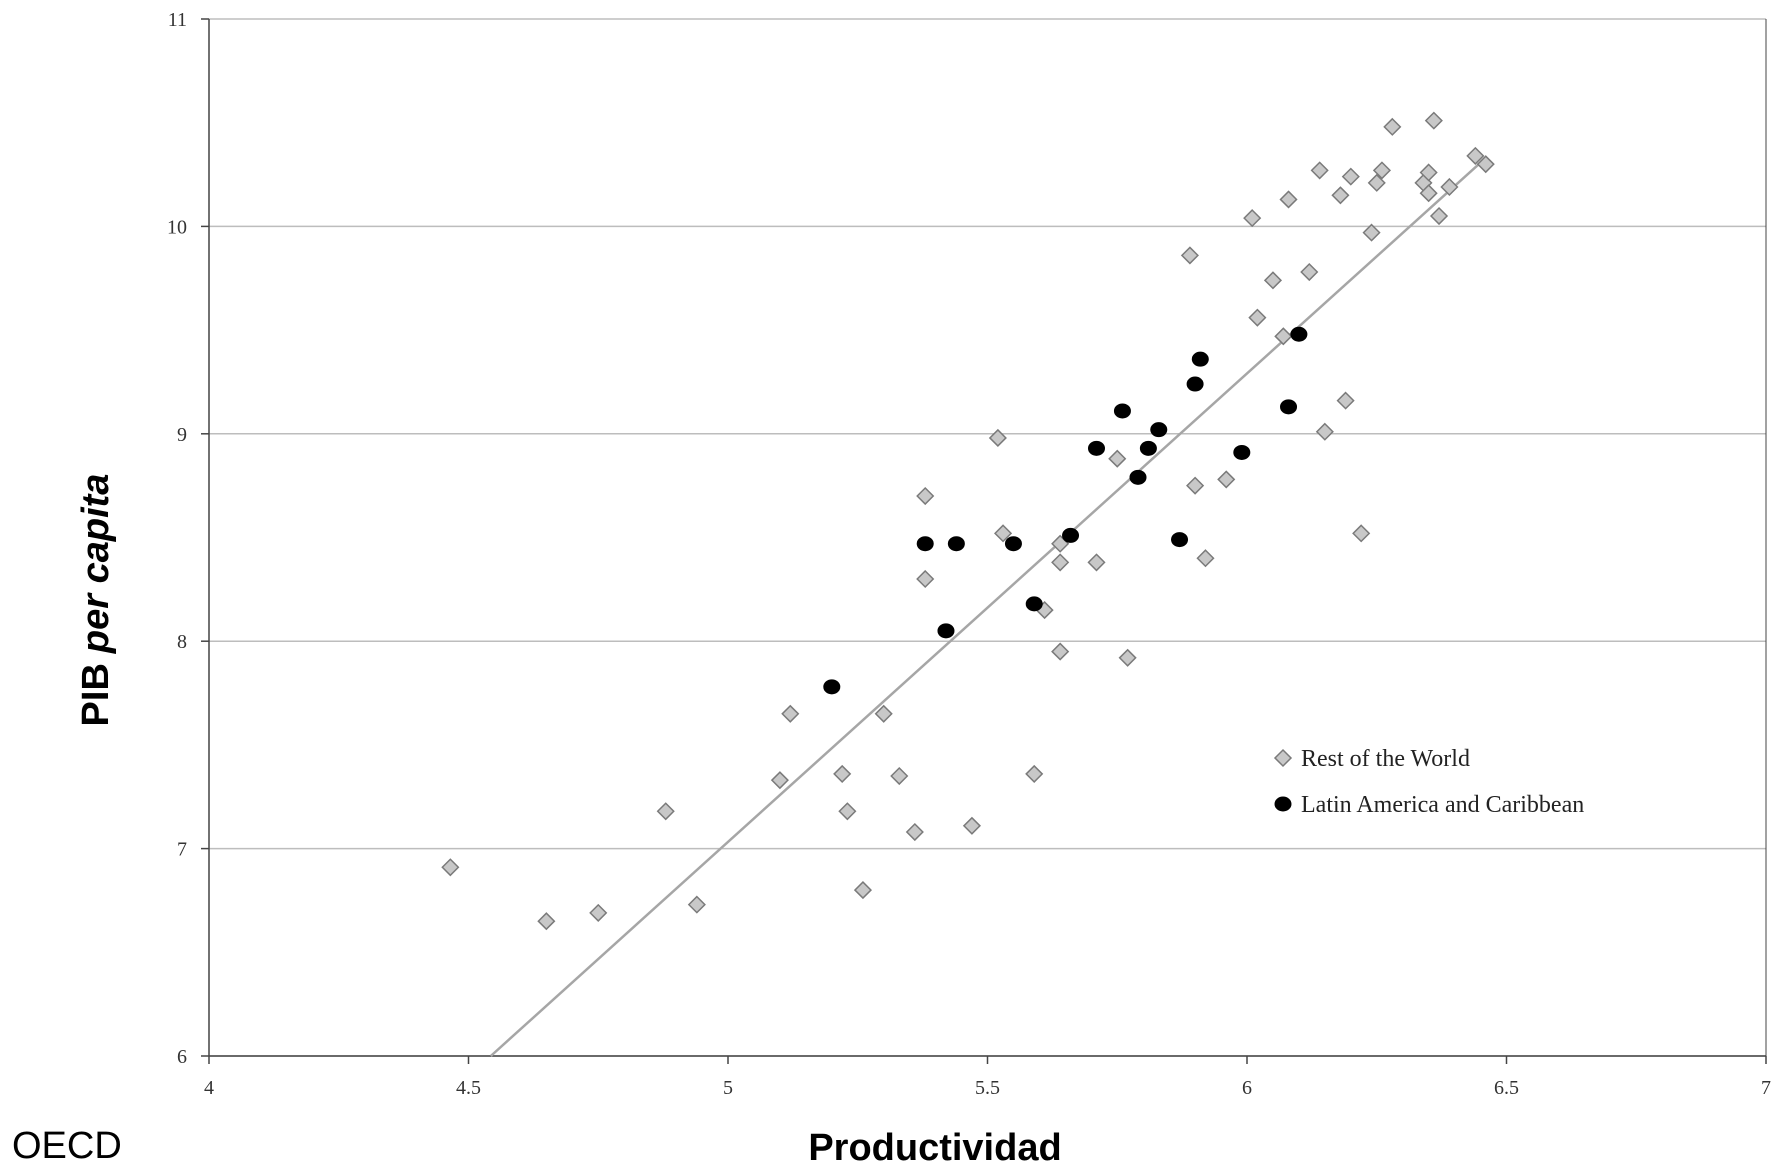 Image resolution: width=1775 pixels, height=1168 pixels. I want to click on x-tick-label: 5.5, so click(987, 1088).